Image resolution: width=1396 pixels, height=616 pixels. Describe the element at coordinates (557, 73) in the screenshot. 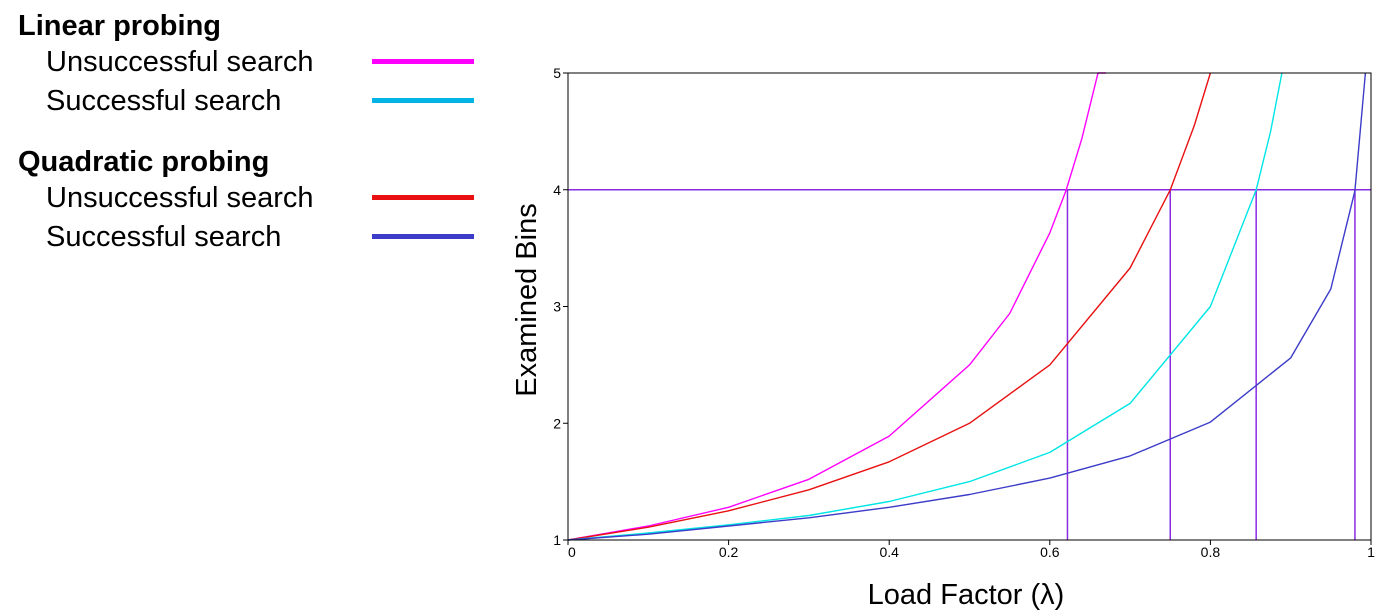

I see `y-tick-label: 5` at that location.